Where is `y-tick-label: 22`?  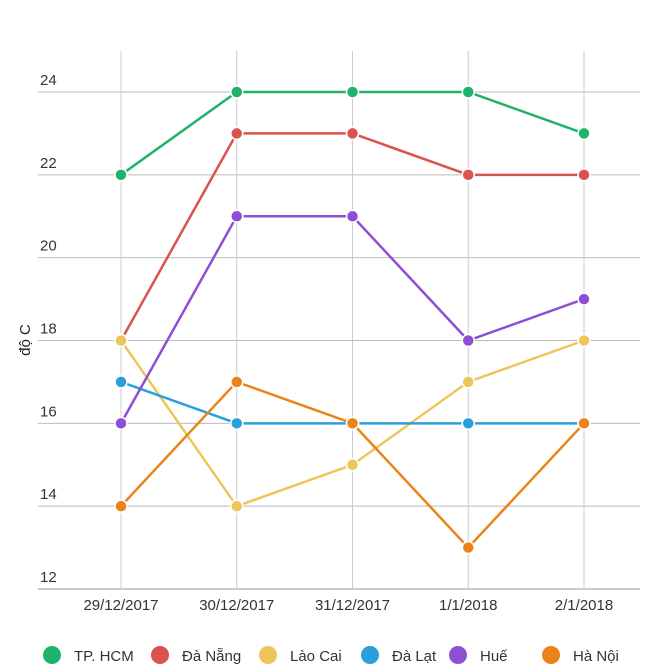
y-tick-label: 22 is located at coordinates (48, 163).